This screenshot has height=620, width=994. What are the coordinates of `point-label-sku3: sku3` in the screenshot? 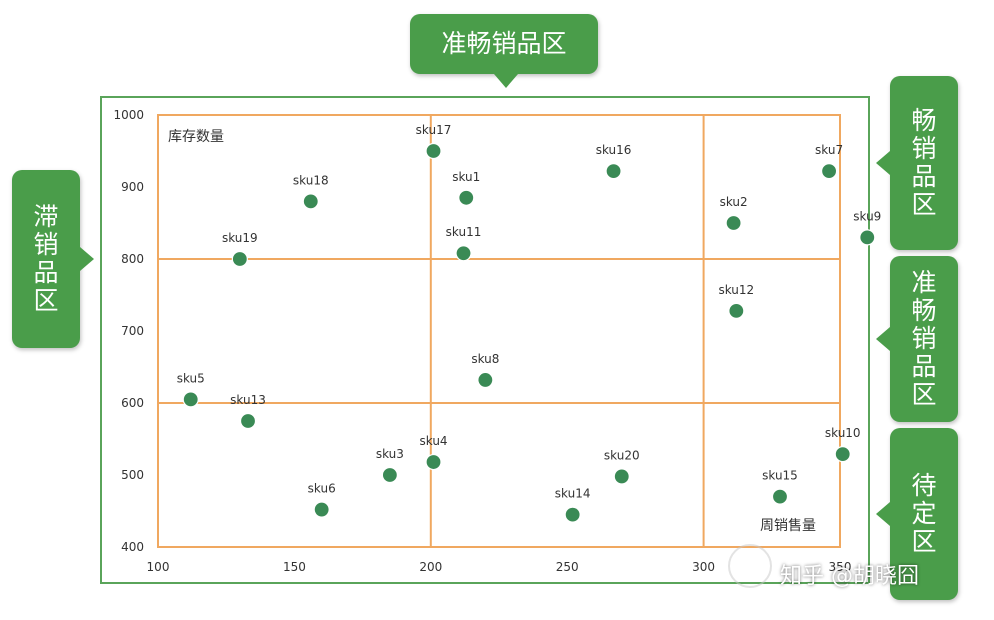 It's located at (390, 454).